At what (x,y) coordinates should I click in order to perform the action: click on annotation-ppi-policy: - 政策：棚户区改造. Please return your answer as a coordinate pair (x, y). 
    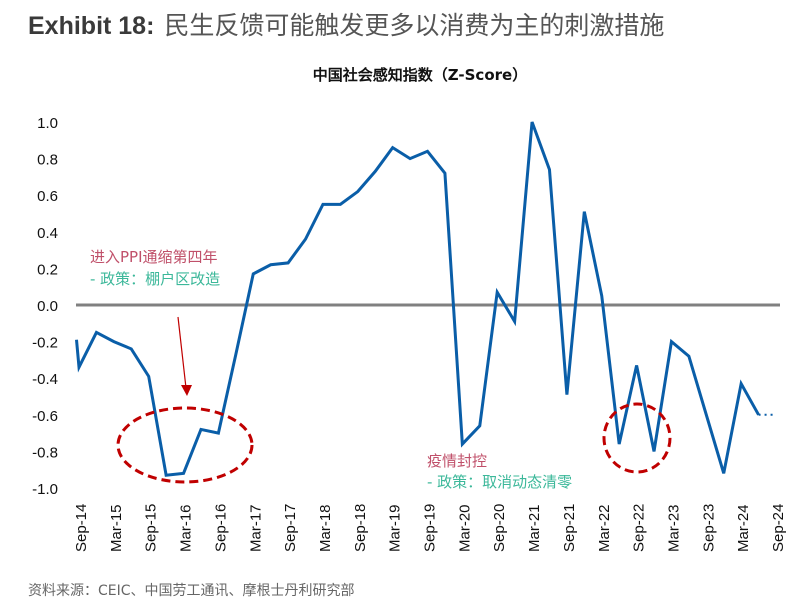
    Looking at the image, I should click on (155, 279).